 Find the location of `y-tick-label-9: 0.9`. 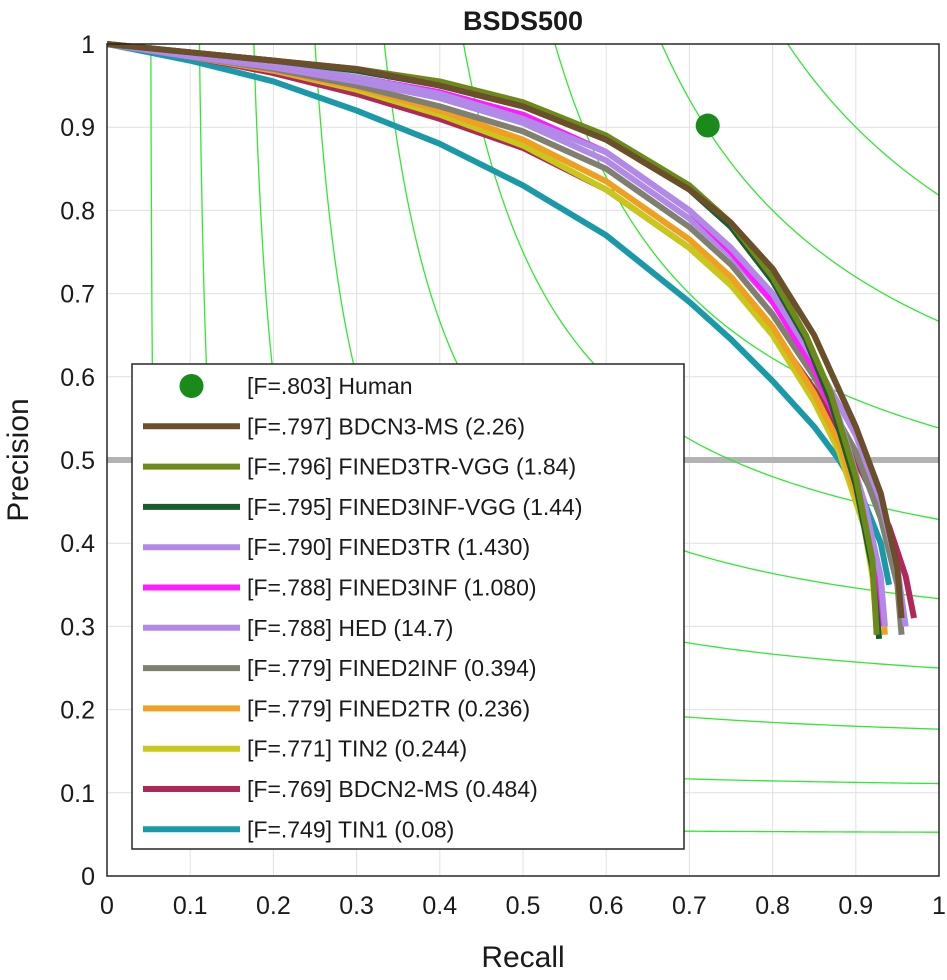

y-tick-label-9: 0.9 is located at coordinates (77, 128).